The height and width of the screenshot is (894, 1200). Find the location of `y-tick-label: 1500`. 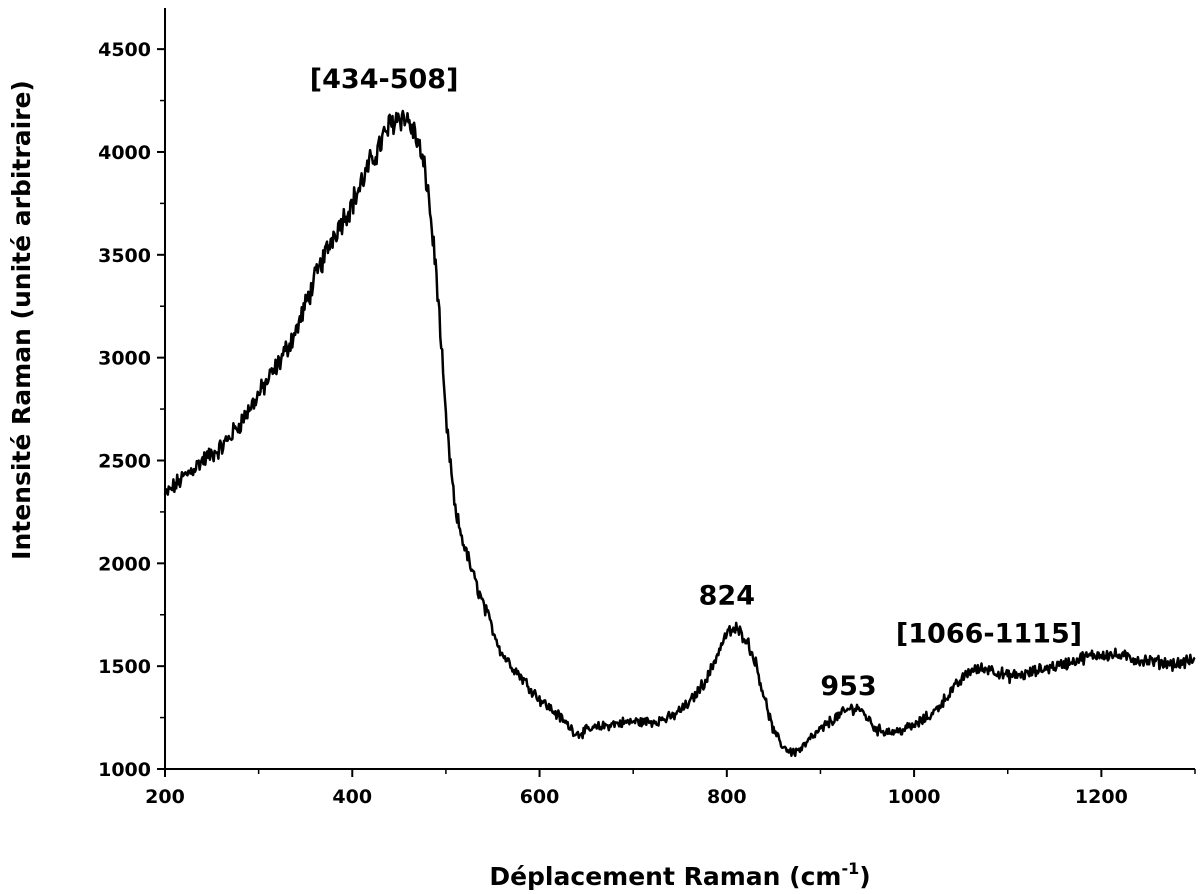

y-tick-label: 1500 is located at coordinates (124, 667).